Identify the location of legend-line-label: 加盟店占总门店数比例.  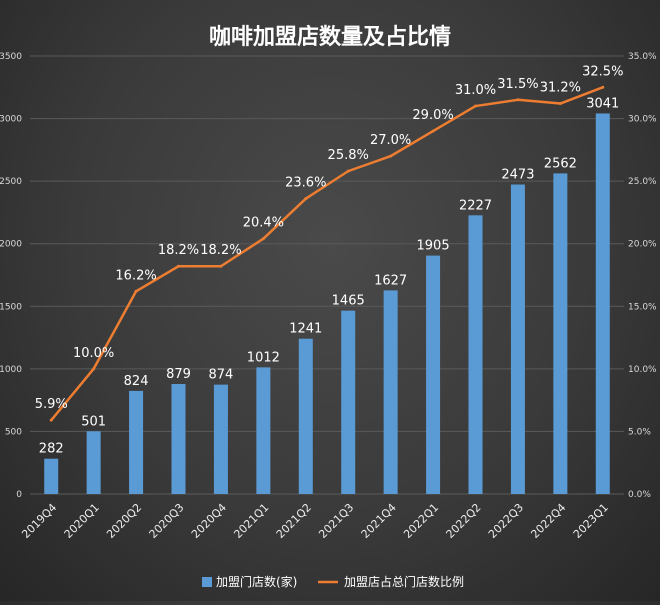
(404, 581).